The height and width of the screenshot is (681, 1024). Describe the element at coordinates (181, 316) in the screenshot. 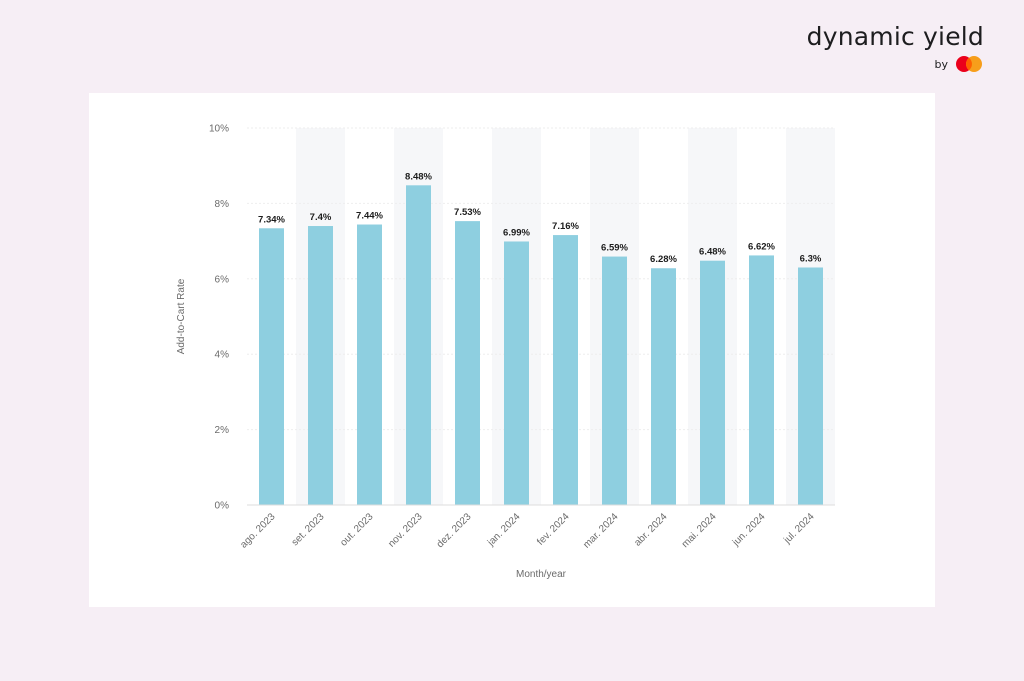

I see `y-axis-title: Add-to-Cart Rate` at that location.